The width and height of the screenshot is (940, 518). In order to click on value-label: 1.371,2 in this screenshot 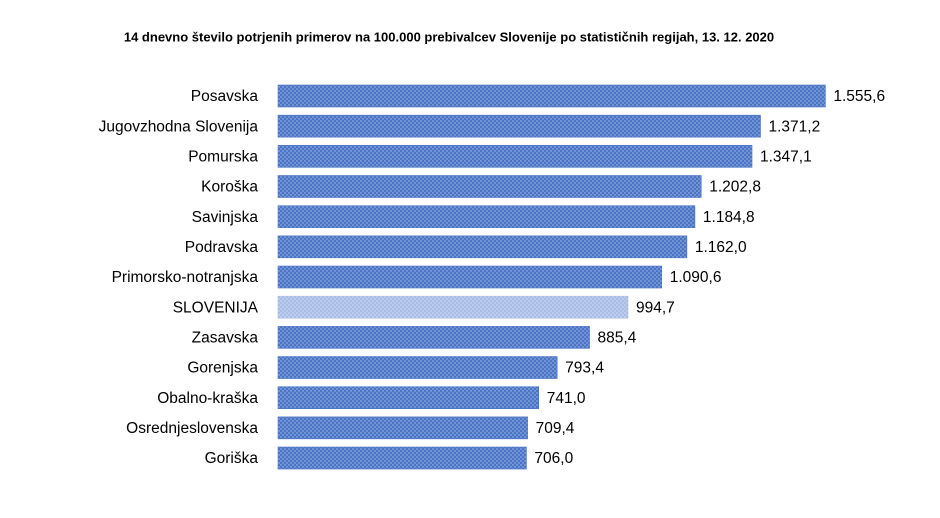, I will do `click(794, 126)`.